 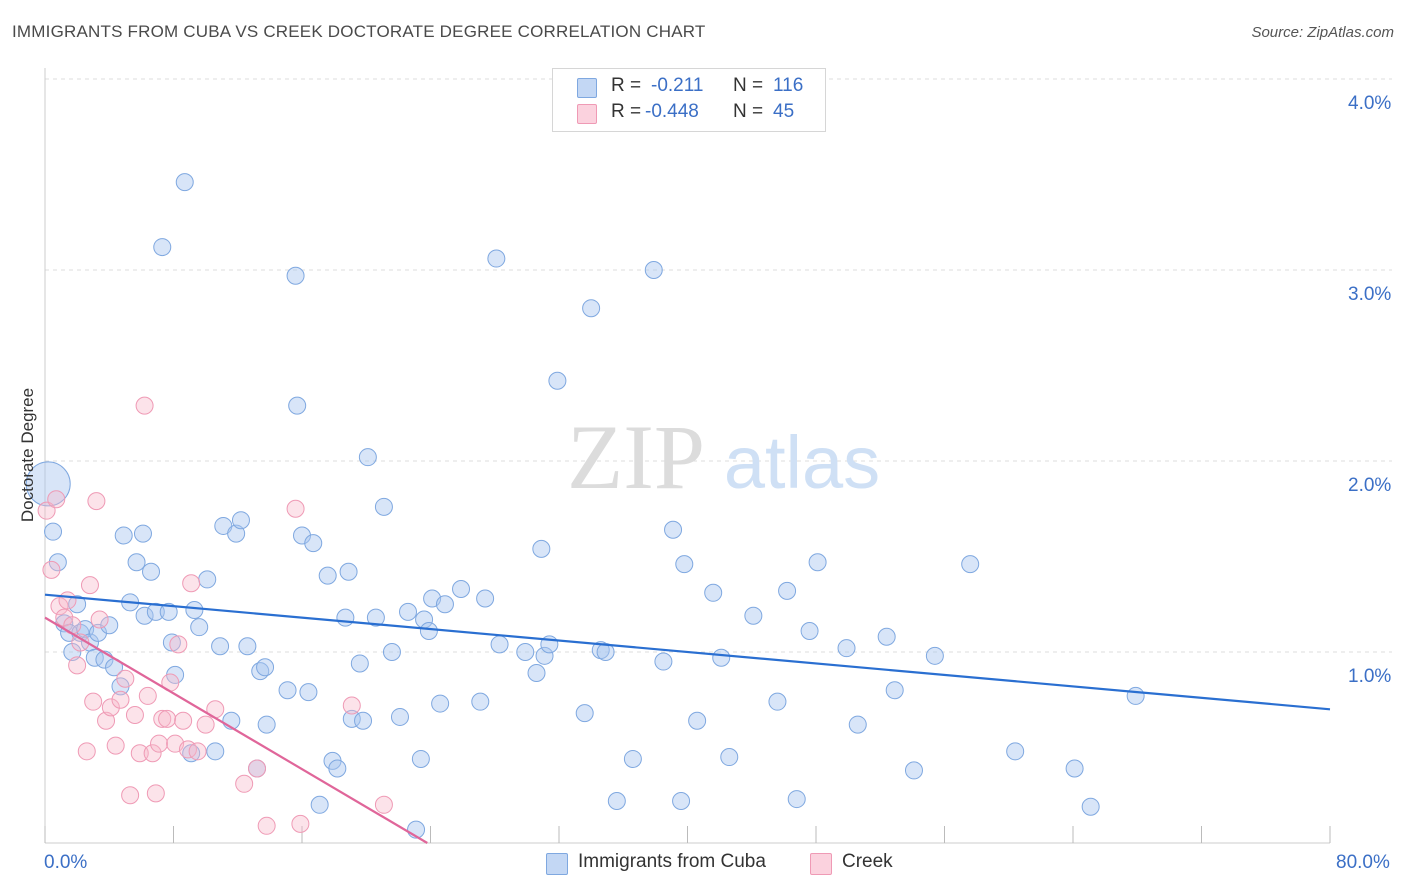 I want to click on legend-r-label: R =, so click(x=626, y=85).